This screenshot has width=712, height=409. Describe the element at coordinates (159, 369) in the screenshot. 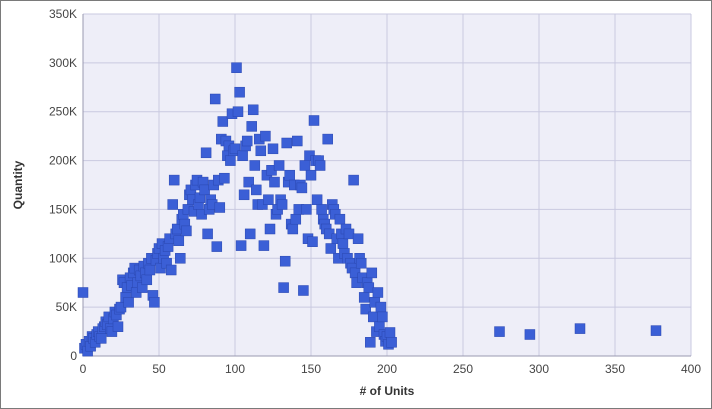

I see `x-tick-label: 50` at that location.